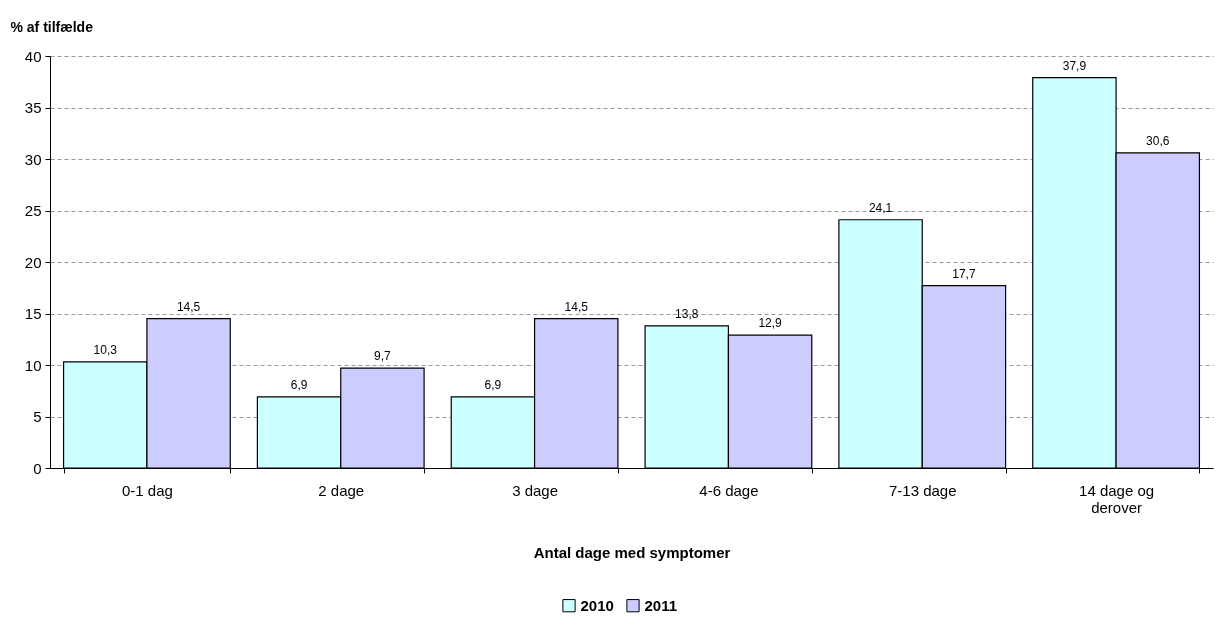  What do you see at coordinates (37, 416) in the screenshot?
I see `y-tick-label: 5` at bounding box center [37, 416].